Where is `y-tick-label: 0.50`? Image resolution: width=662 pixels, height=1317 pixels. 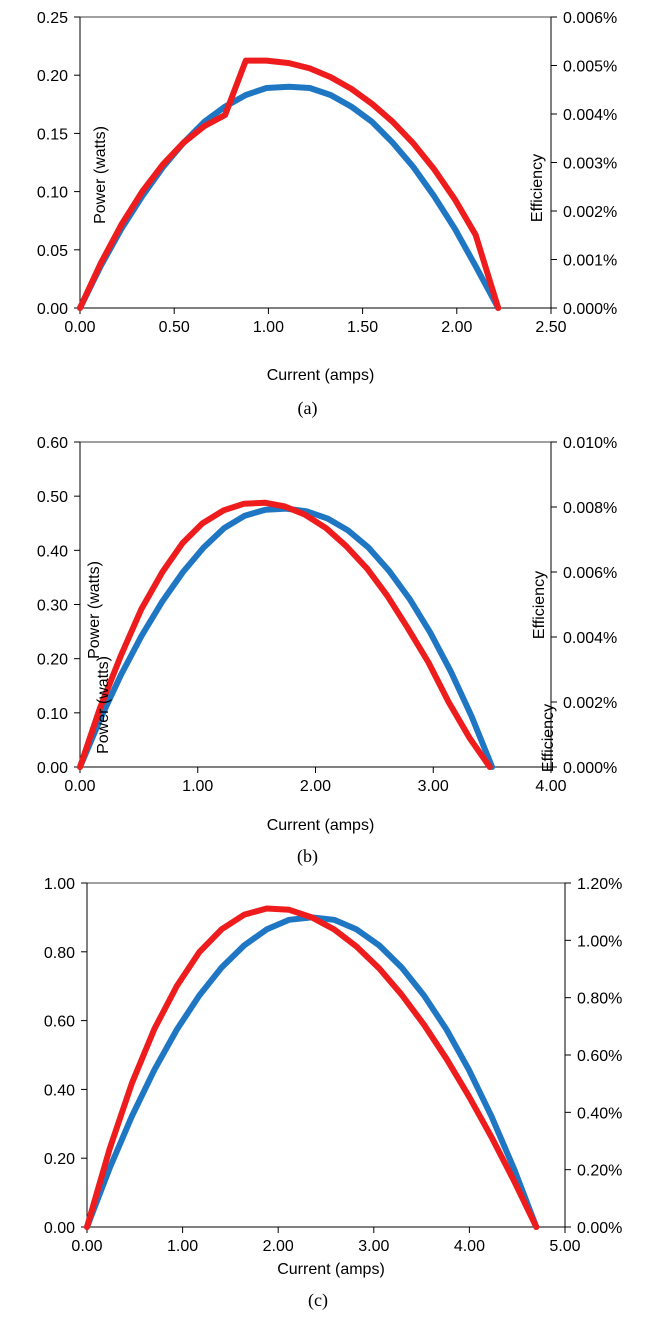 y-tick-label: 0.50 is located at coordinates (52, 497).